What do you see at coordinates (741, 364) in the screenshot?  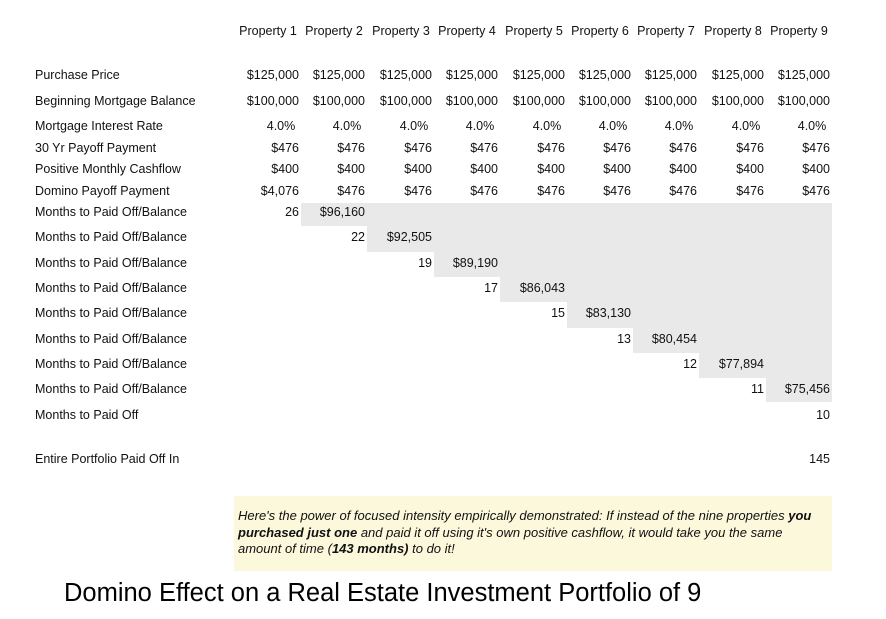 I see `balance-cell: $77,894` at bounding box center [741, 364].